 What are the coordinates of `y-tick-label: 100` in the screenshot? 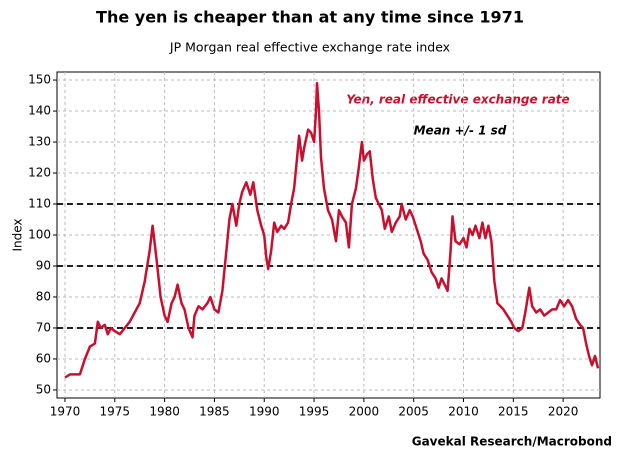 It's located at (39, 235).